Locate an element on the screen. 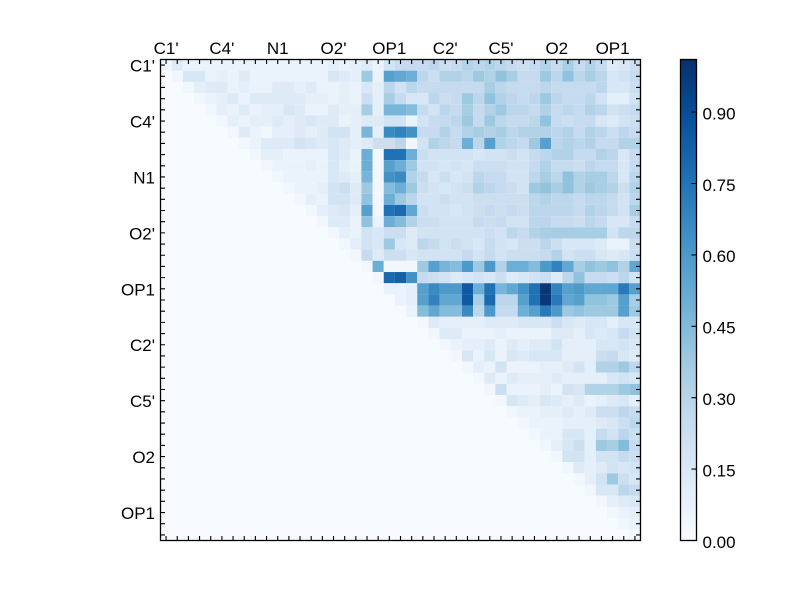  svg-text: 0.15 is located at coordinates (719, 470).